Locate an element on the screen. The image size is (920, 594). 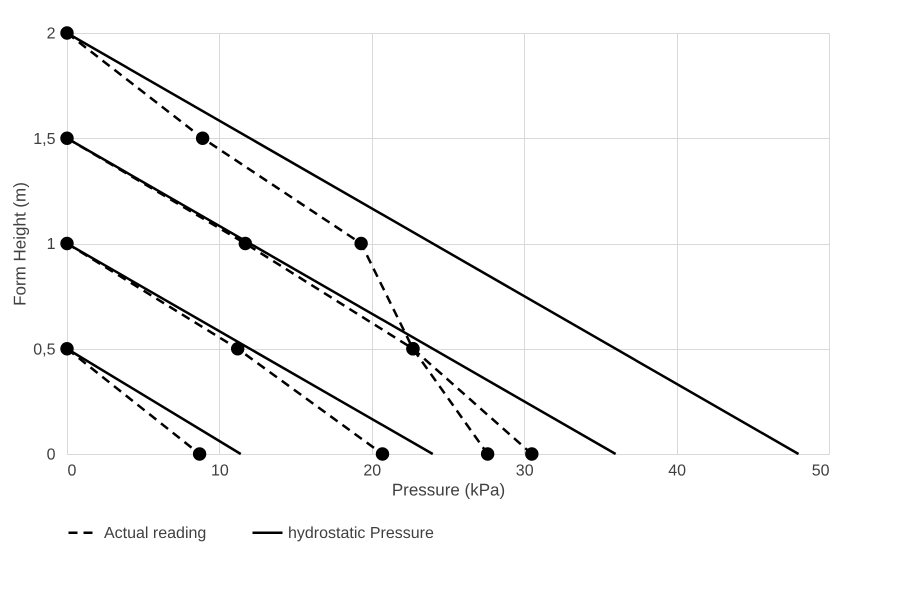
x-tick-label: 0 is located at coordinates (72, 471).